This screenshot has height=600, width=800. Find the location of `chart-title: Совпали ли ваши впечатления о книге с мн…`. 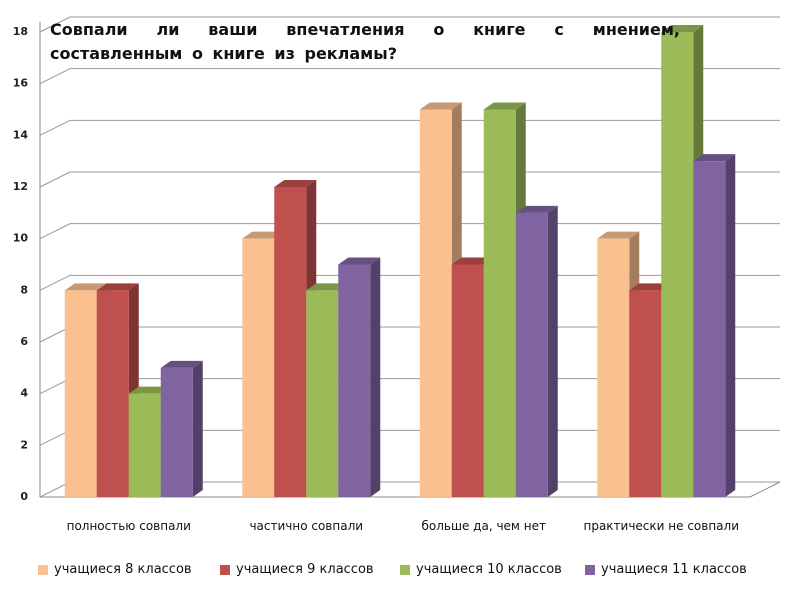

chart-title: Совпали ли ваши впечатления о книге с мн… is located at coordinates (365, 41).